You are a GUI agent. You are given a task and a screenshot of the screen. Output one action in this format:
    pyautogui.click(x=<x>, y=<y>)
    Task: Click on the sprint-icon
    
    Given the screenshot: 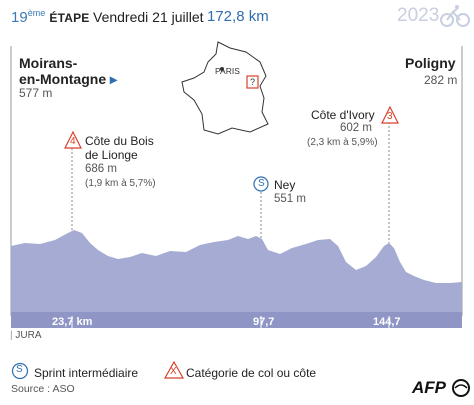 What is the action you would take?
    pyautogui.click(x=261, y=184)
    